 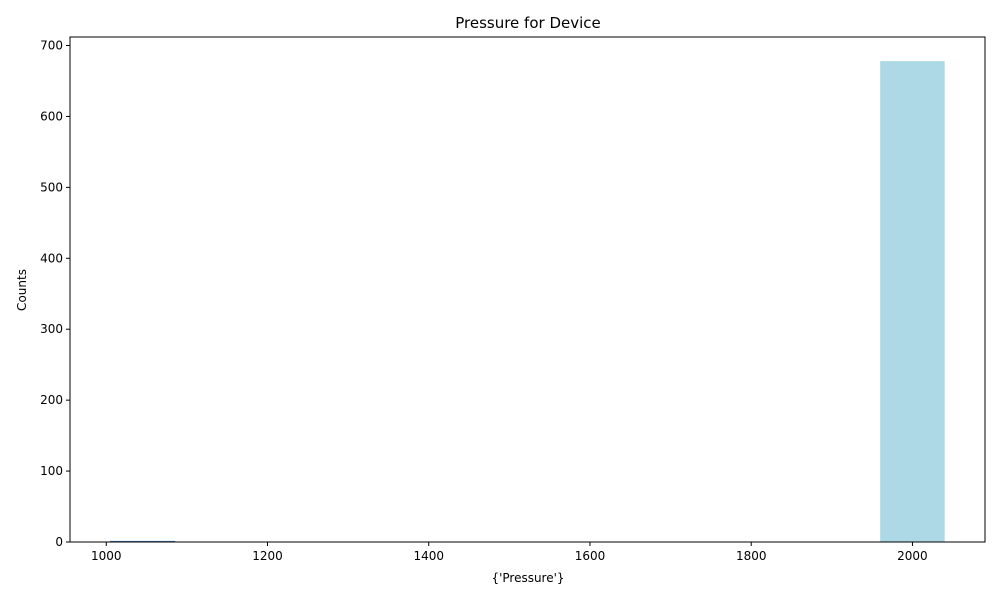 I want to click on x-tick-label-3: 1600, so click(x=590, y=556).